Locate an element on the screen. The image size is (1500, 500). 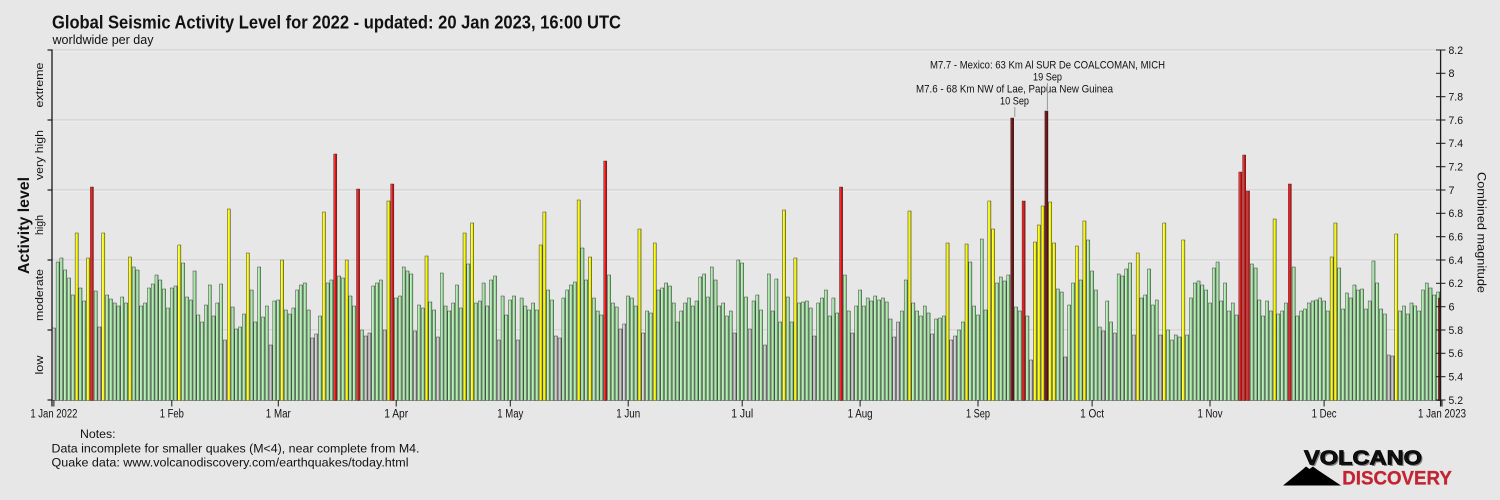
svg-text: 7.4 is located at coordinates (1456, 144).